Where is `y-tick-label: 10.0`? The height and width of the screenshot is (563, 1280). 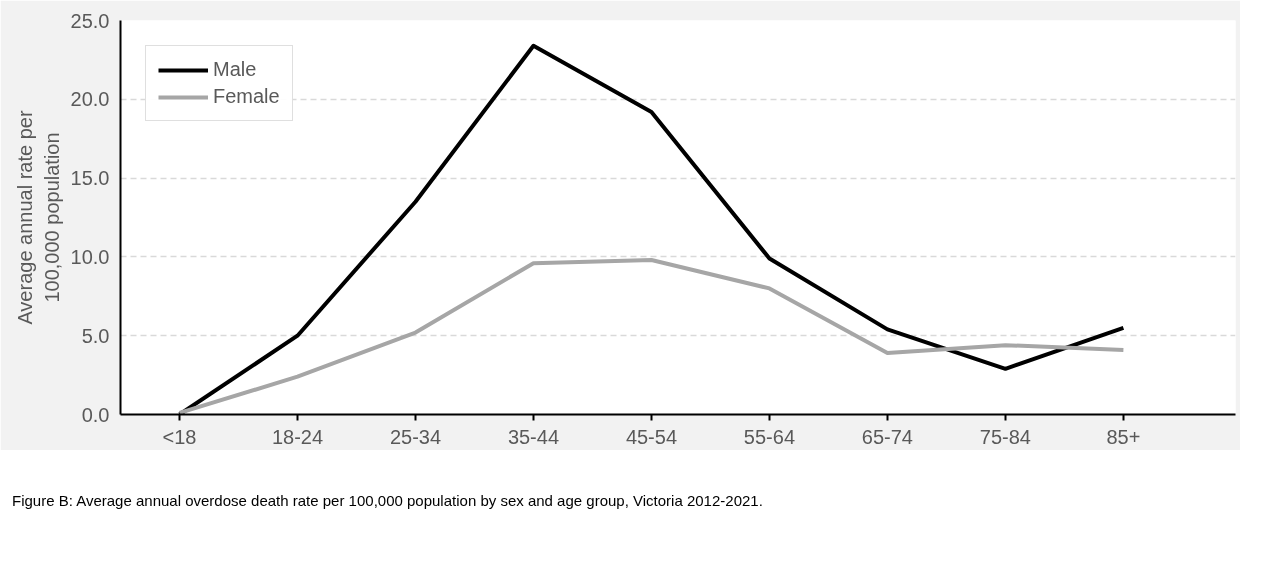
y-tick-label: 10.0 is located at coordinates (90, 256).